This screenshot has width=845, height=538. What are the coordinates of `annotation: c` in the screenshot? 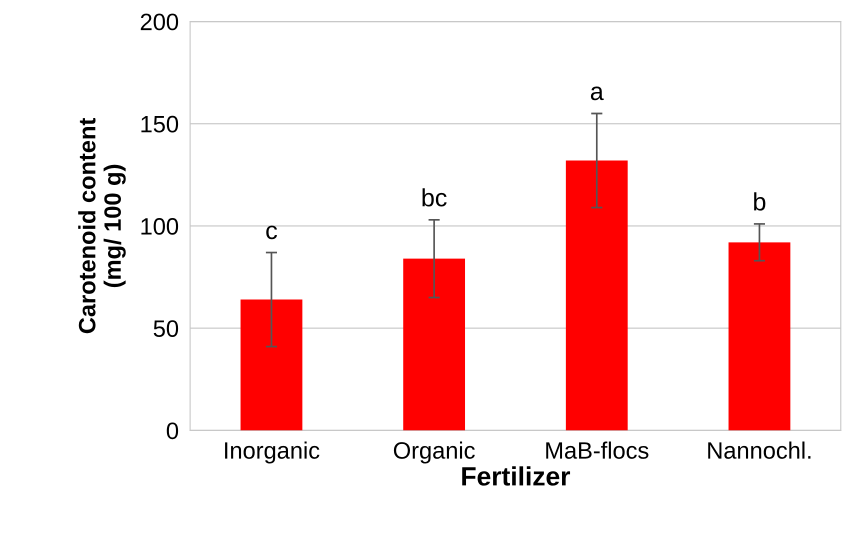 It's located at (272, 233).